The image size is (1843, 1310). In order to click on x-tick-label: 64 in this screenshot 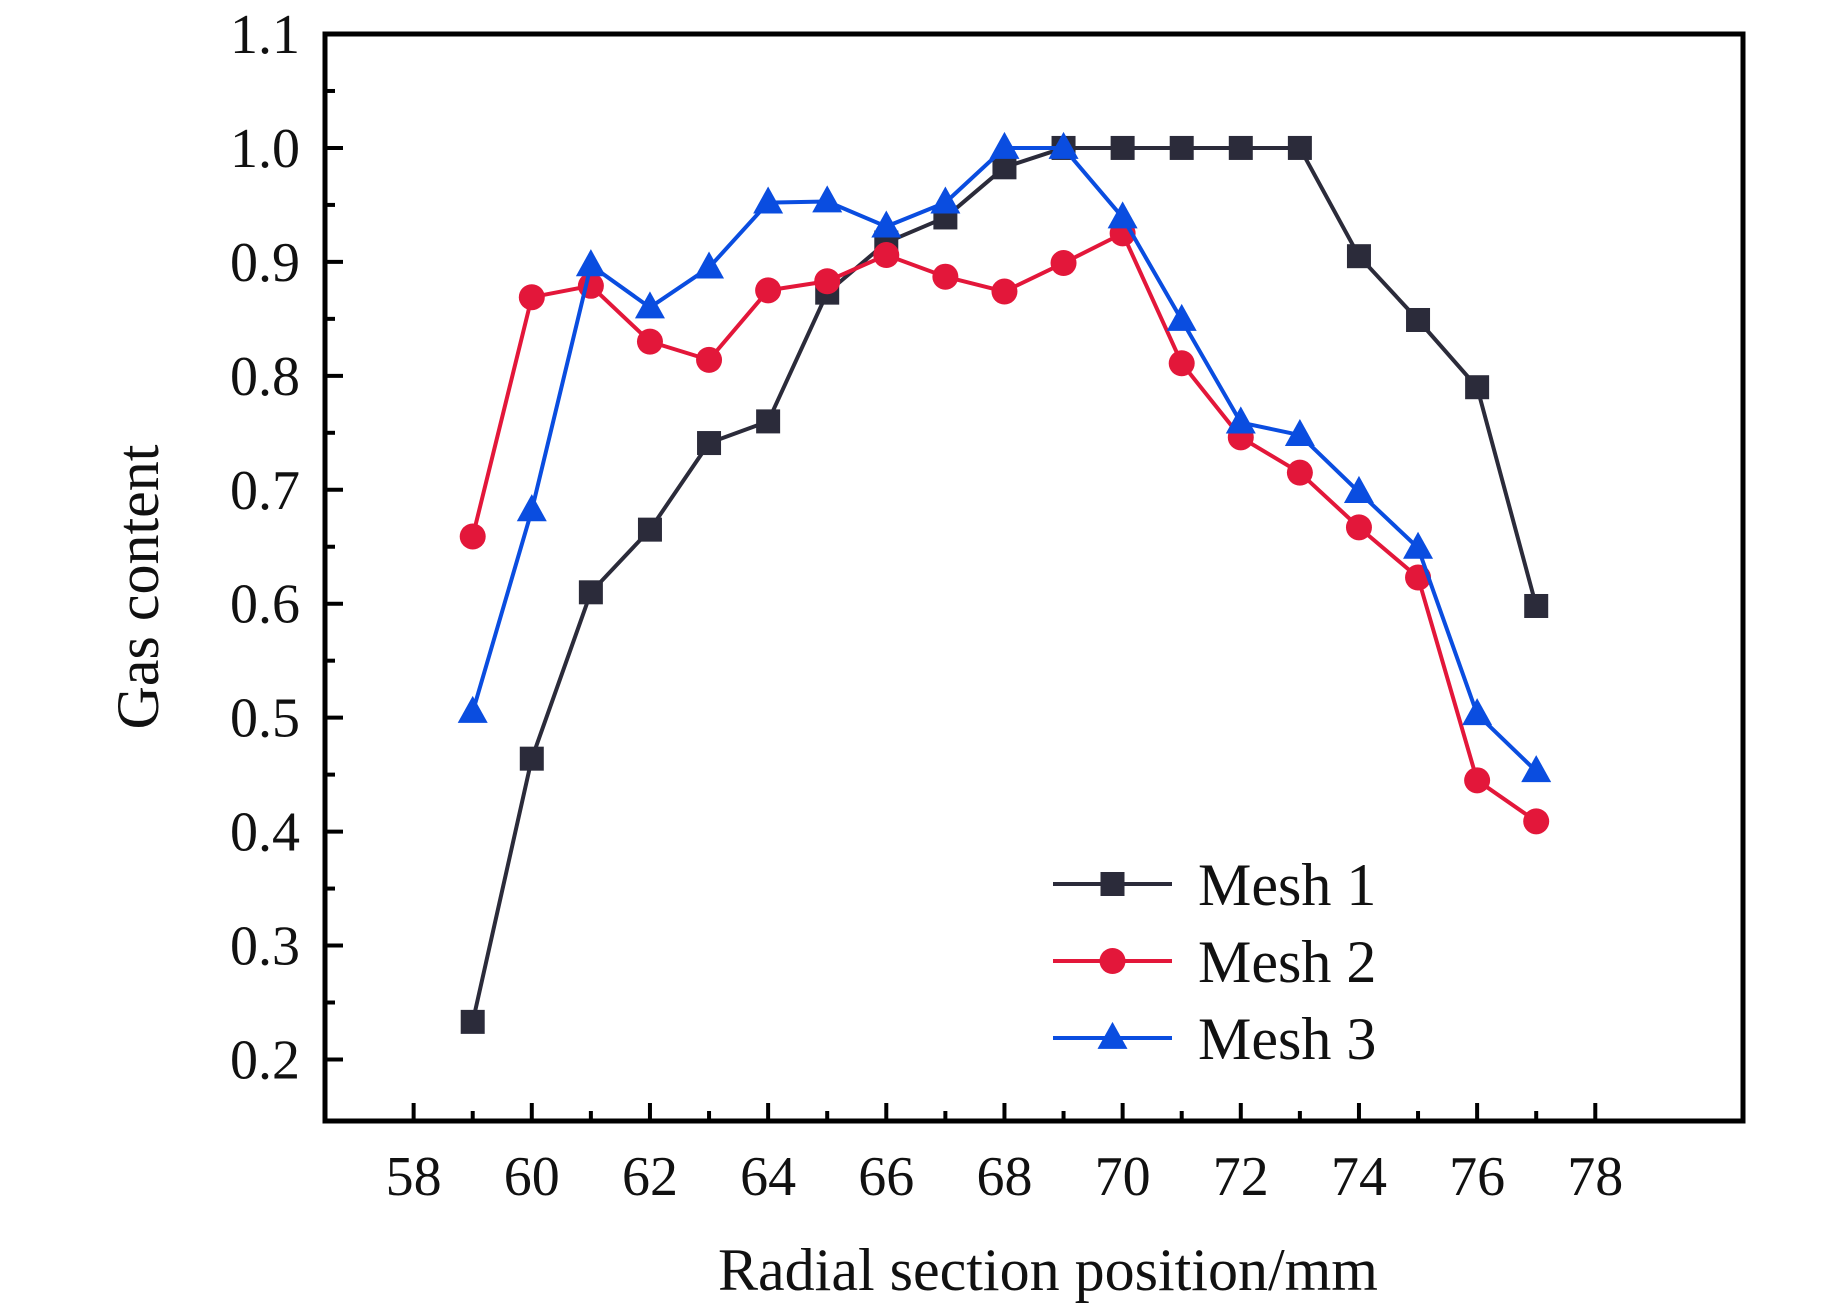, I will do `click(768, 1177)`.